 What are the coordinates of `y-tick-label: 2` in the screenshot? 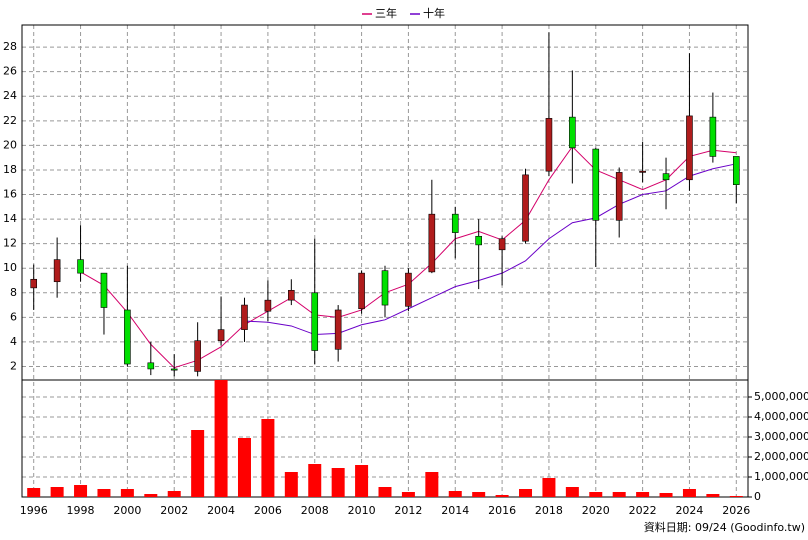 It's located at (13, 365).